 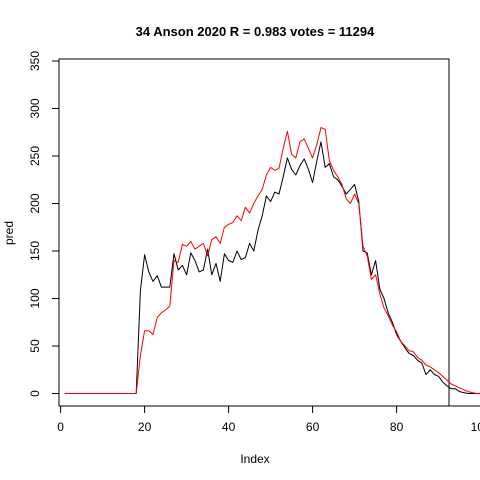 I want to click on x-axis-label: Index, so click(x=254, y=459).